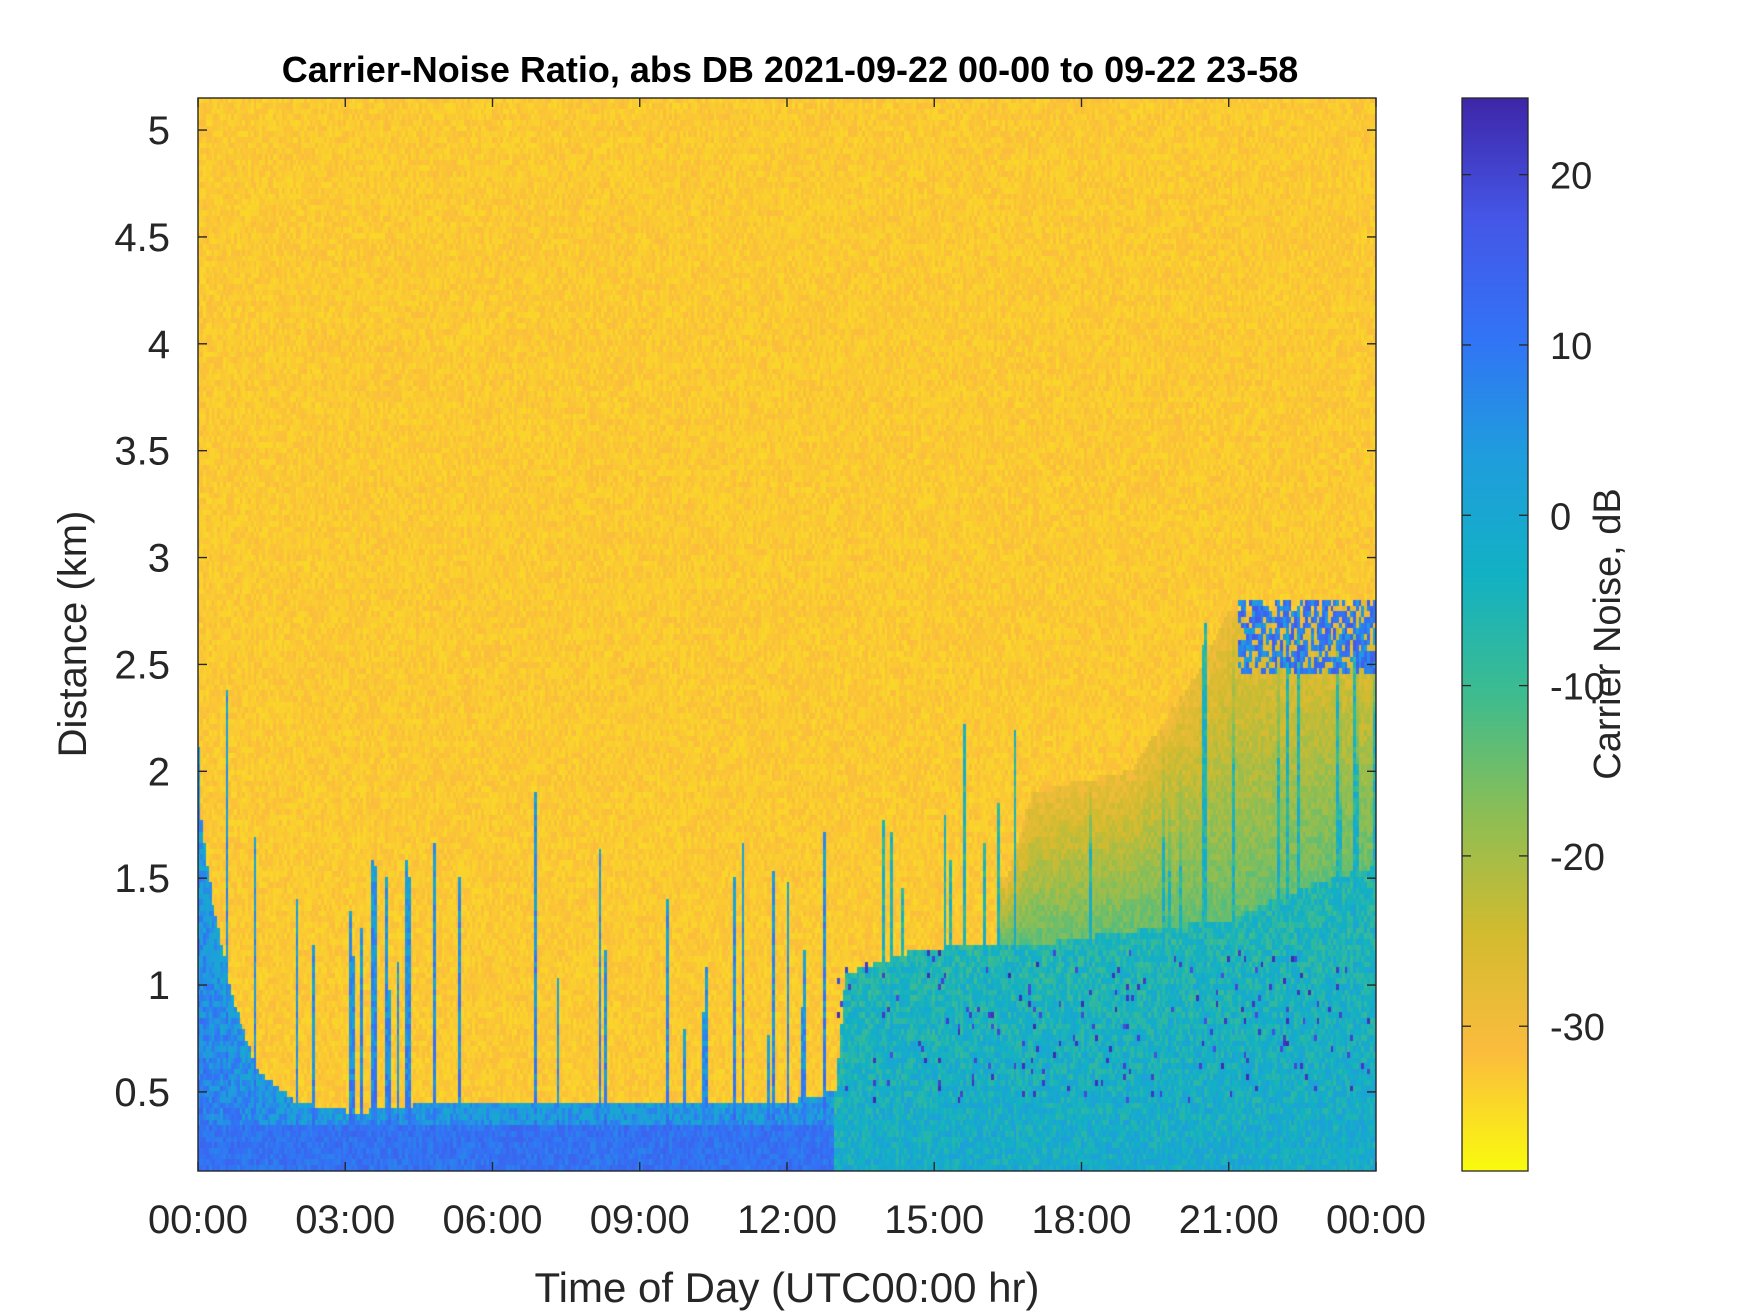 Image resolution: width=1750 pixels, height=1313 pixels. I want to click on x-axis-label: Time of Day (UTC00:00 hr), so click(787, 1287).